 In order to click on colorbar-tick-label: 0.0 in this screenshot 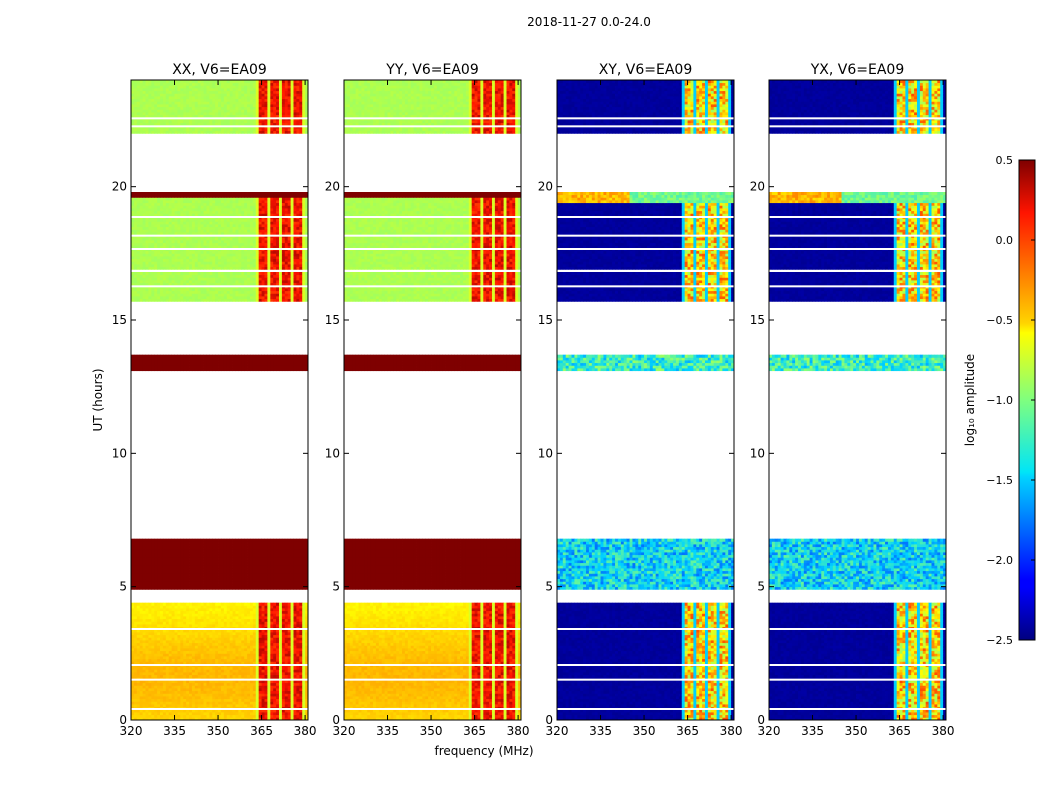, I will do `click(1005, 240)`.